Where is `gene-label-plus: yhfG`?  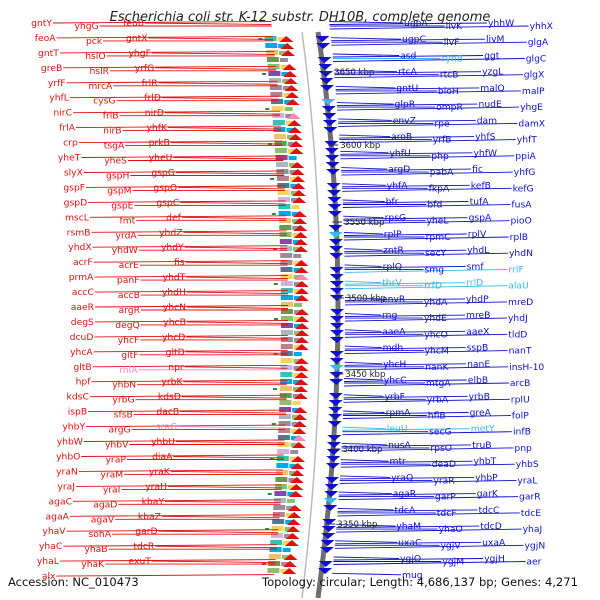 gene-label-plus: yhfG is located at coordinates (525, 172).